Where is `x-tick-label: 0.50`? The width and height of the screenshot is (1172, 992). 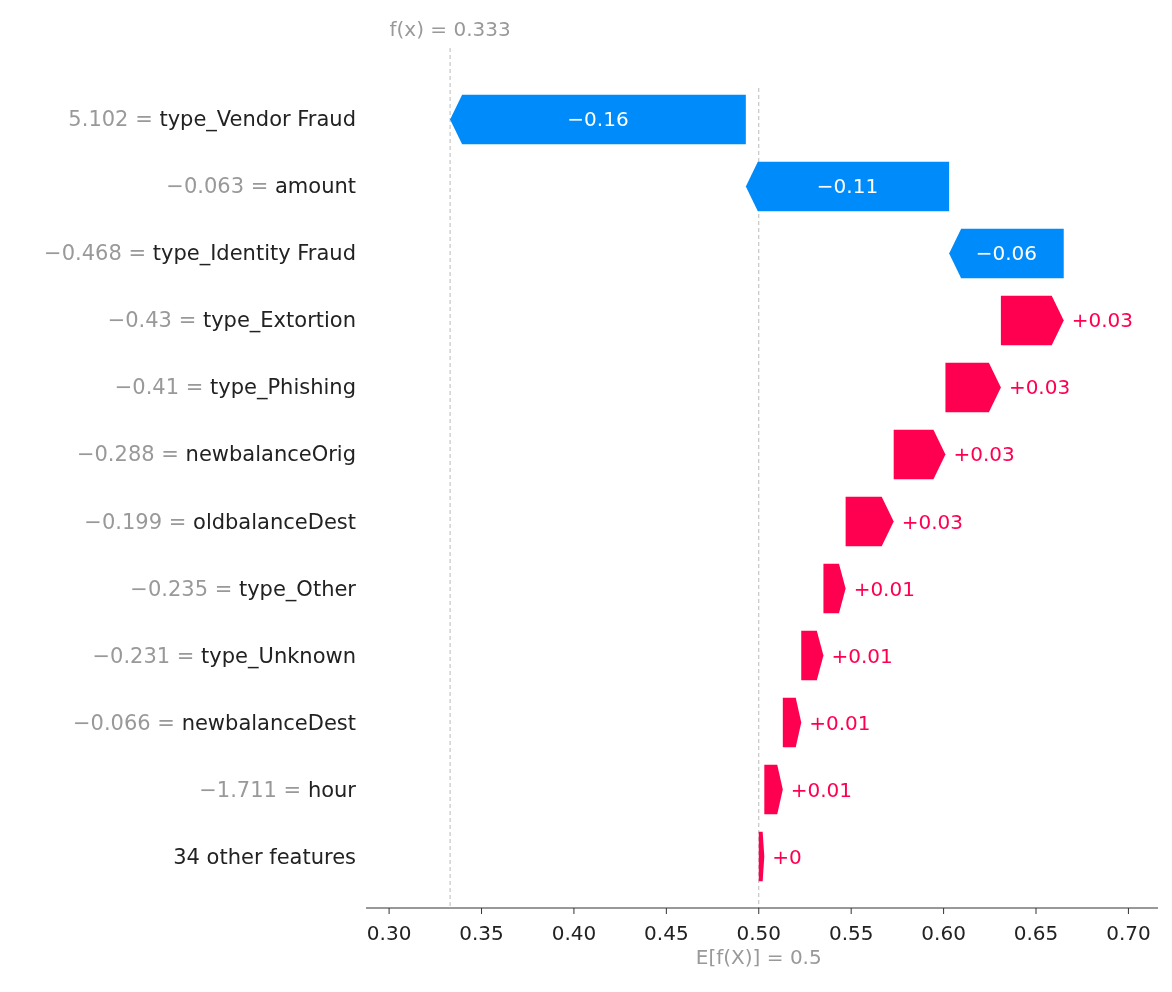 x-tick-label: 0.50 is located at coordinates (759, 933).